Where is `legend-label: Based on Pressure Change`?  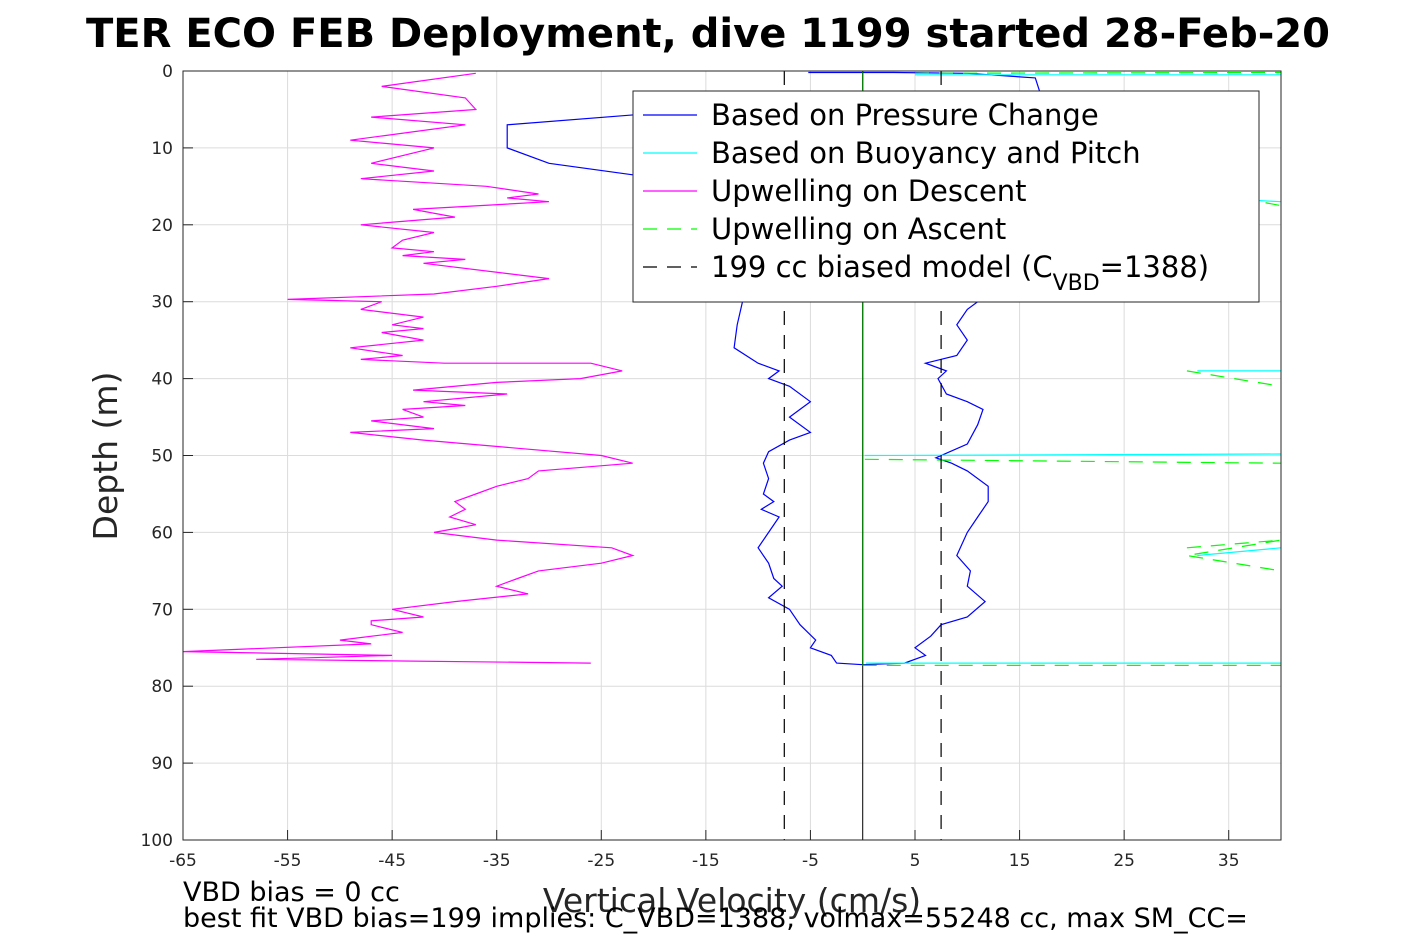
legend-label: Based on Pressure Change is located at coordinates (905, 115).